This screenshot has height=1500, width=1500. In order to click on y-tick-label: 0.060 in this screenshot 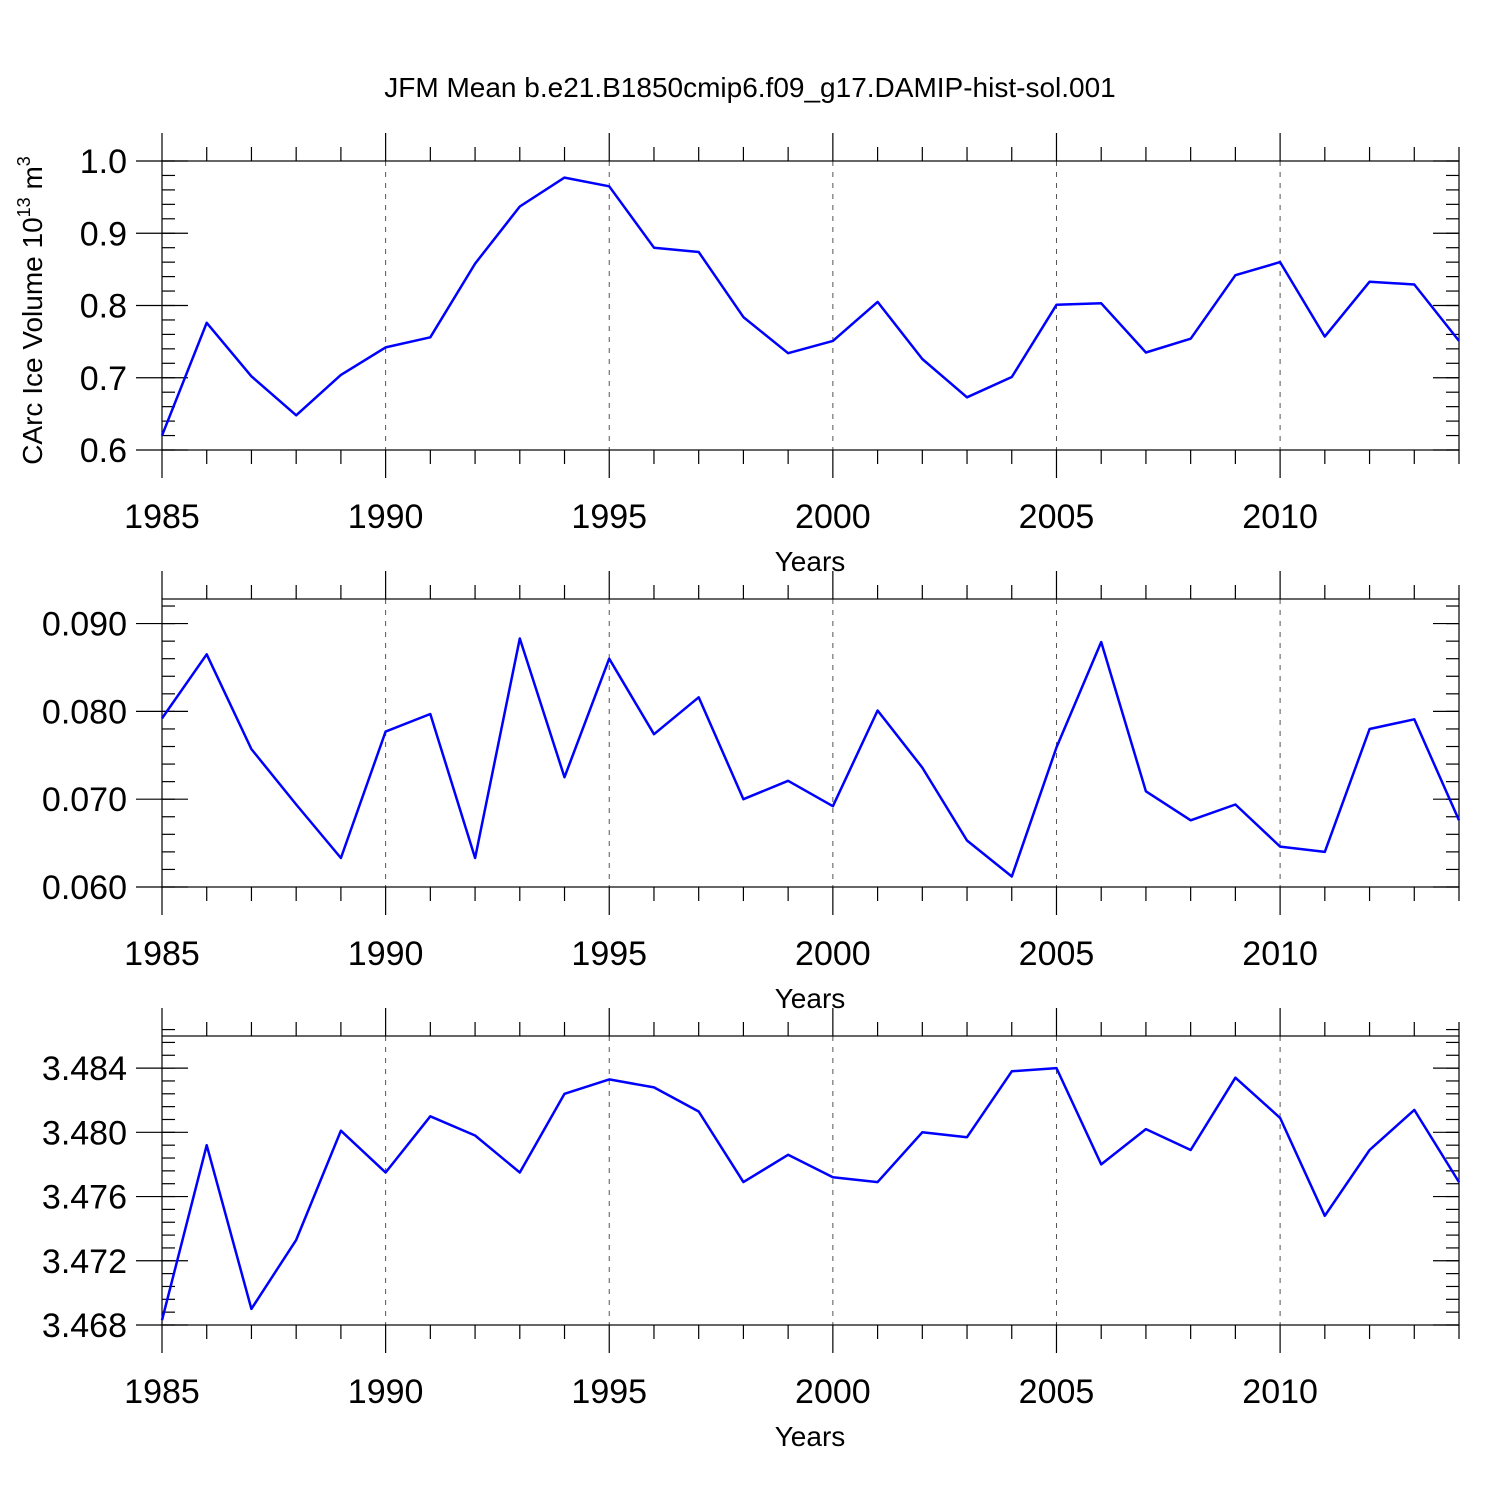, I will do `click(84, 888)`.